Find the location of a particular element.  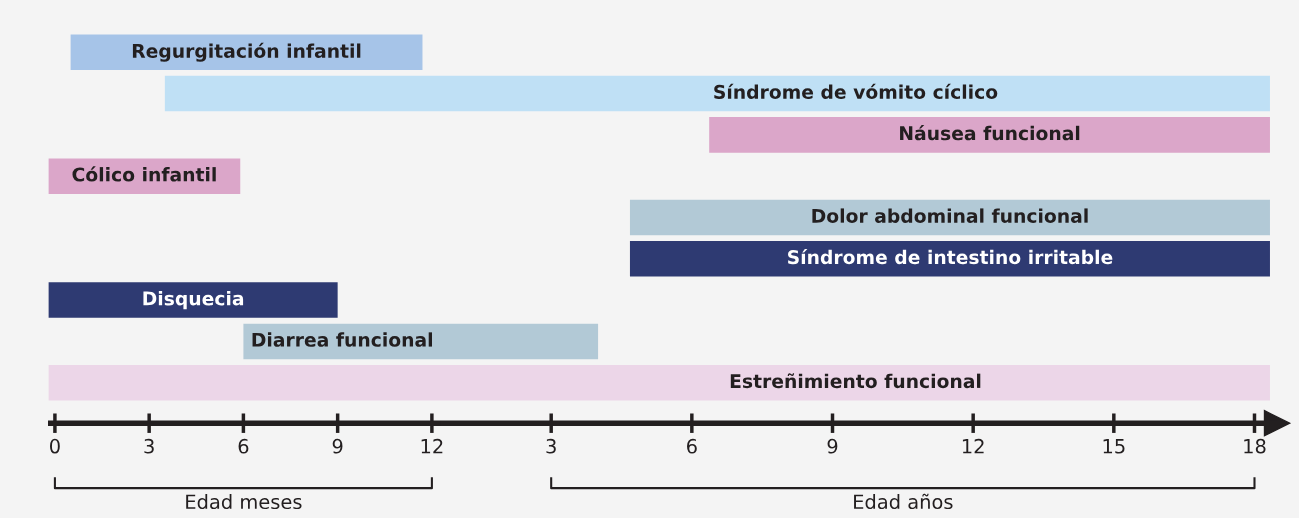

y-tick-label: Regurgitación infantil is located at coordinates (246, 52).